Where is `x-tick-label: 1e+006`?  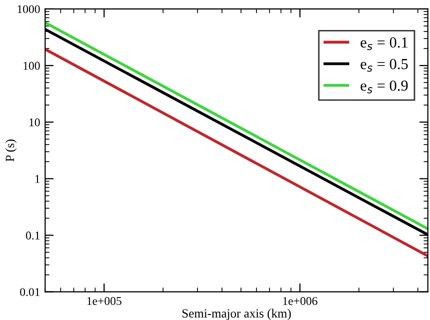
x-tick-label: 1e+006 is located at coordinates (300, 301).